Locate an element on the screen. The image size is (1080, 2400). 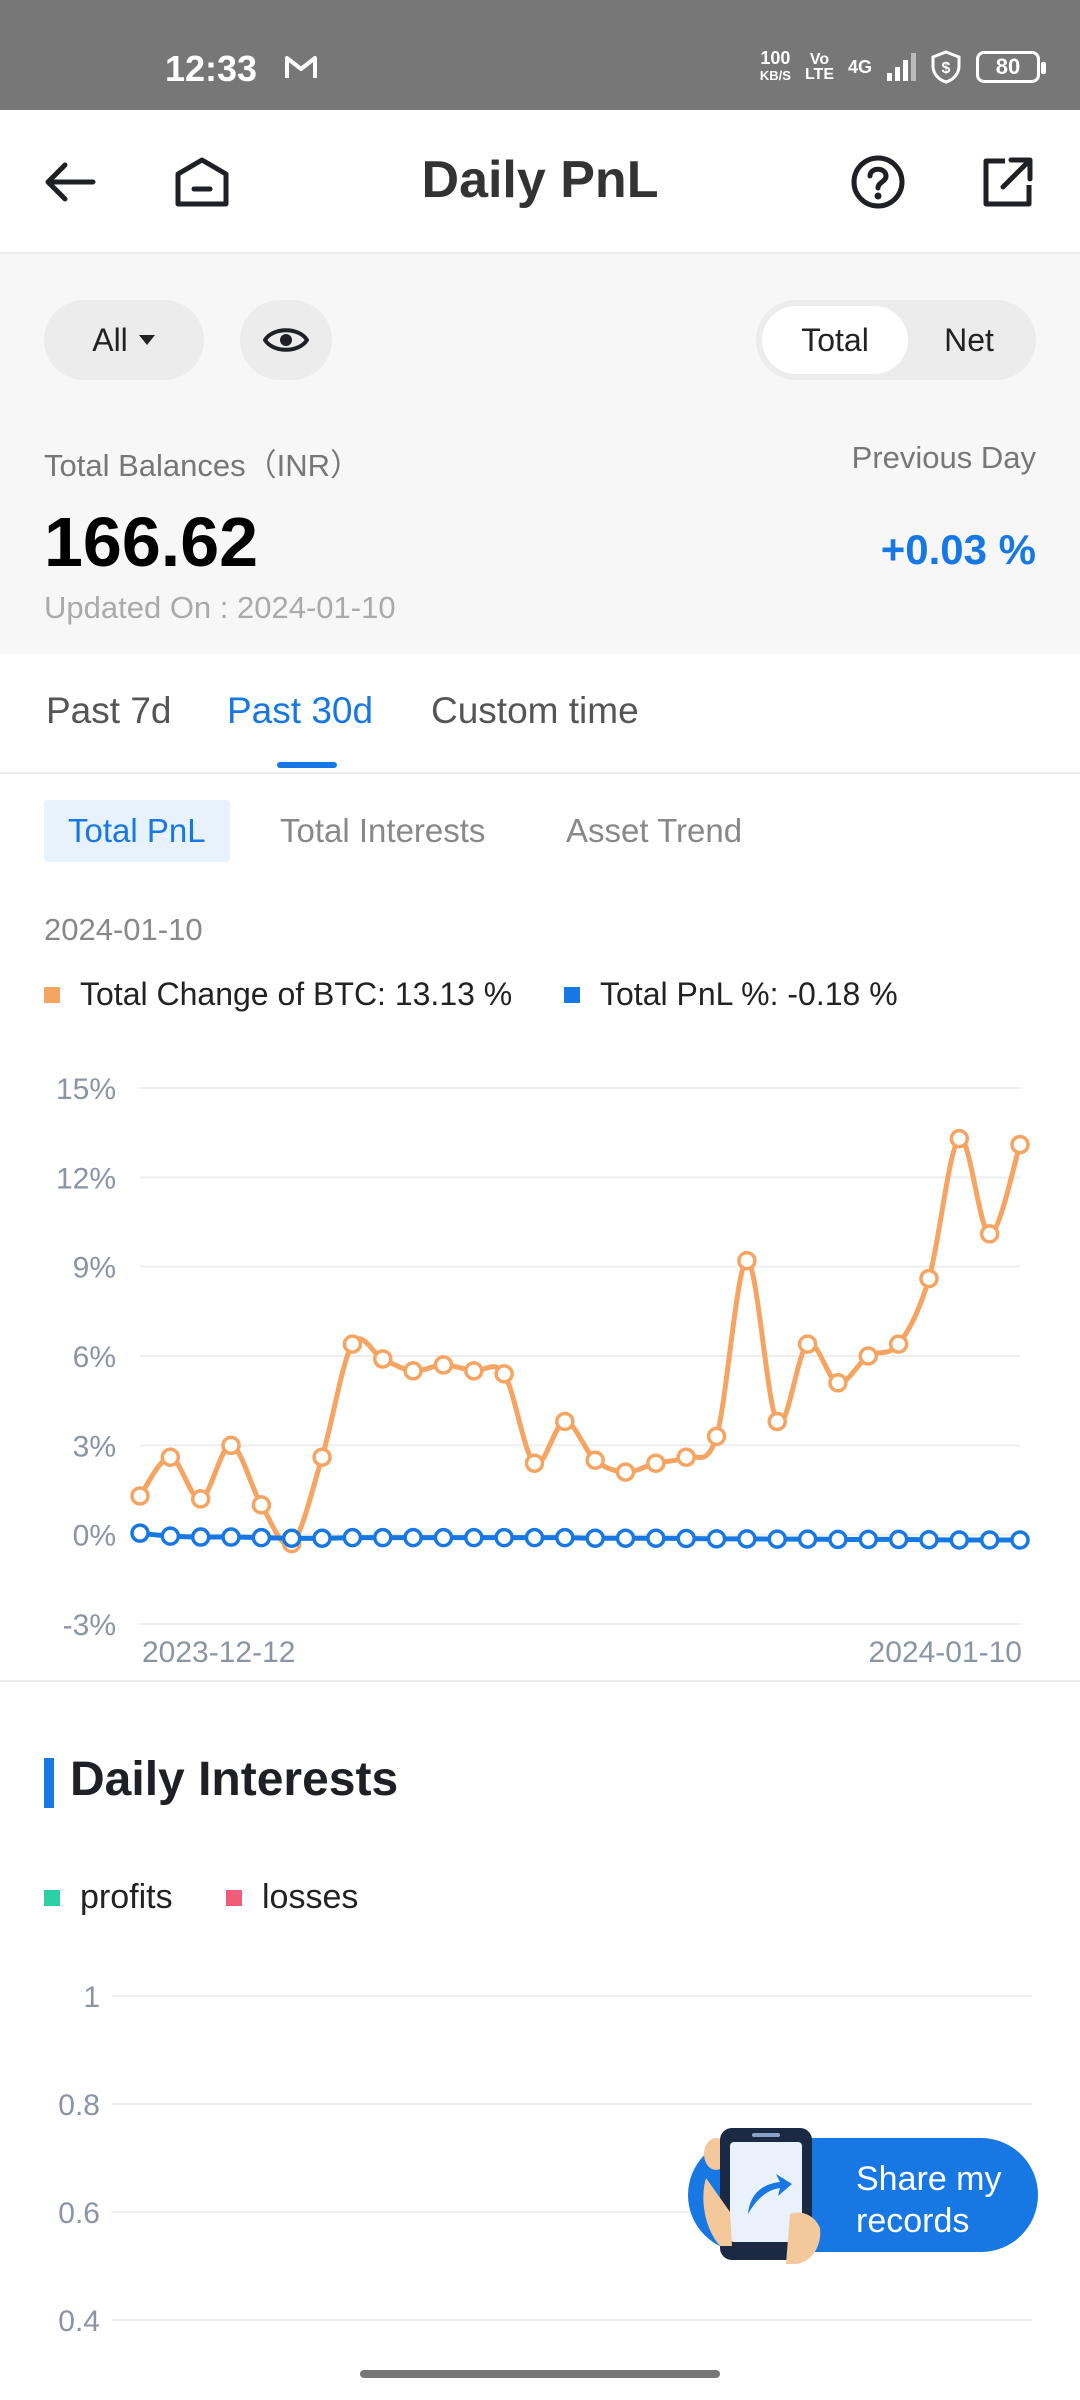
legend-losses-label: losses is located at coordinates (310, 1897).